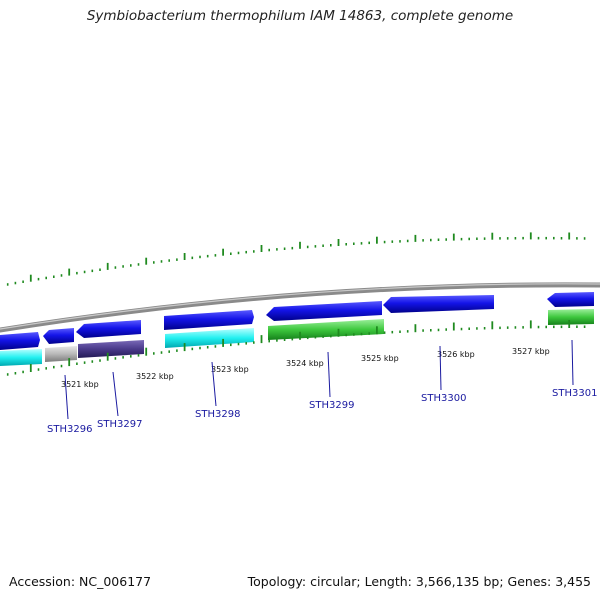 This screenshot has height=600, width=600. I want to click on scale-label-3526: 3526 kbp, so click(456, 354).